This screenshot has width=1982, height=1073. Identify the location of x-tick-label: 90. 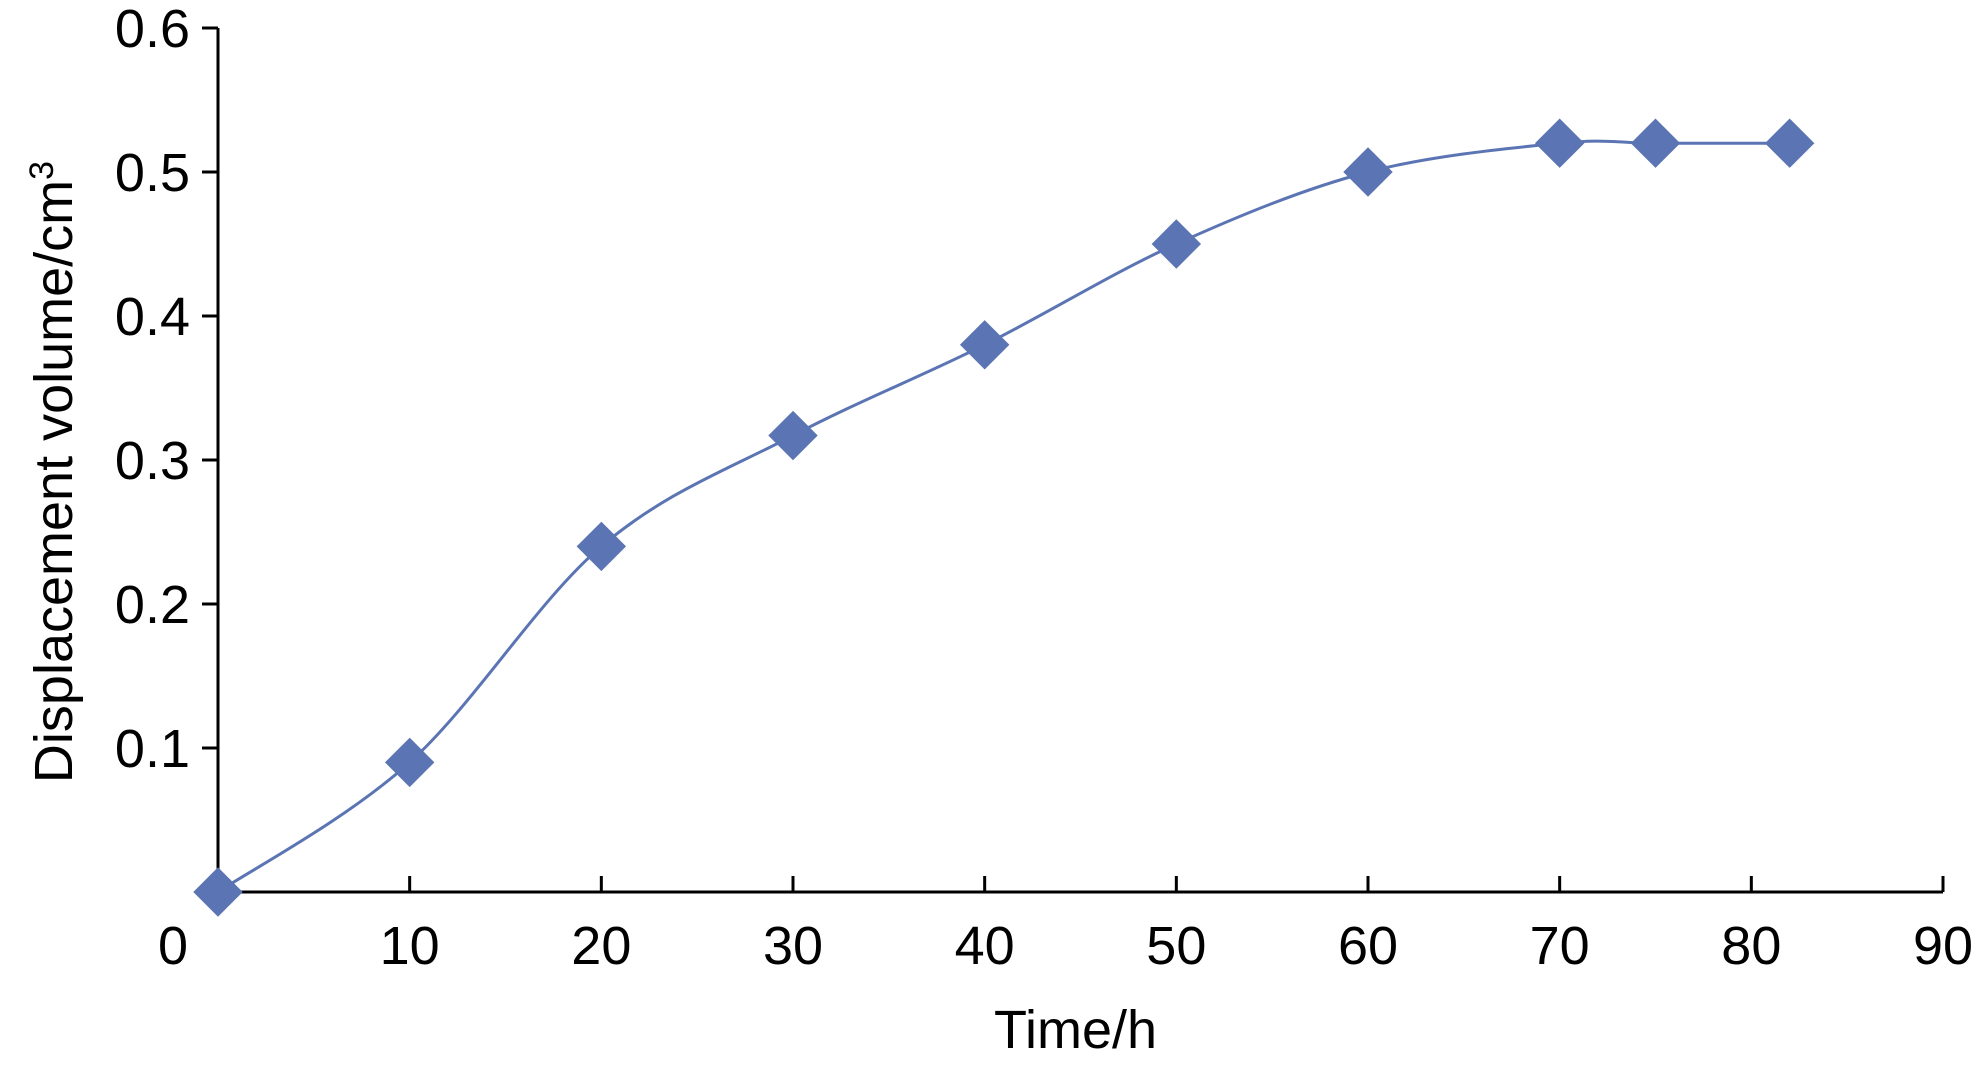
(1943, 946).